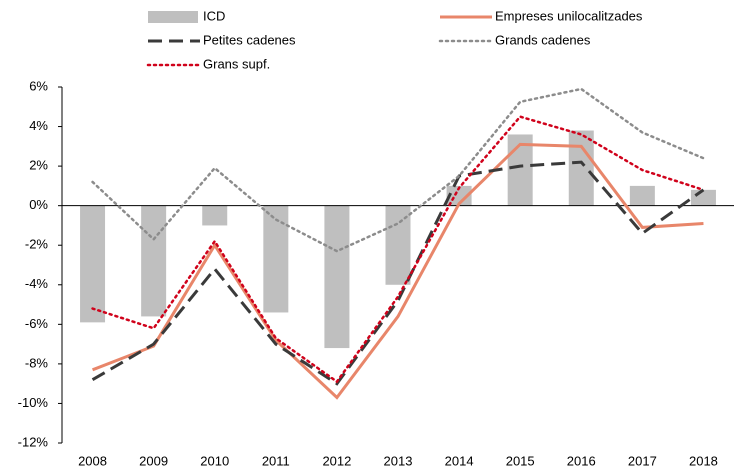 This screenshot has width=736, height=470. What do you see at coordinates (38, 85) in the screenshot?
I see `y-tick-label: 6%` at bounding box center [38, 85].